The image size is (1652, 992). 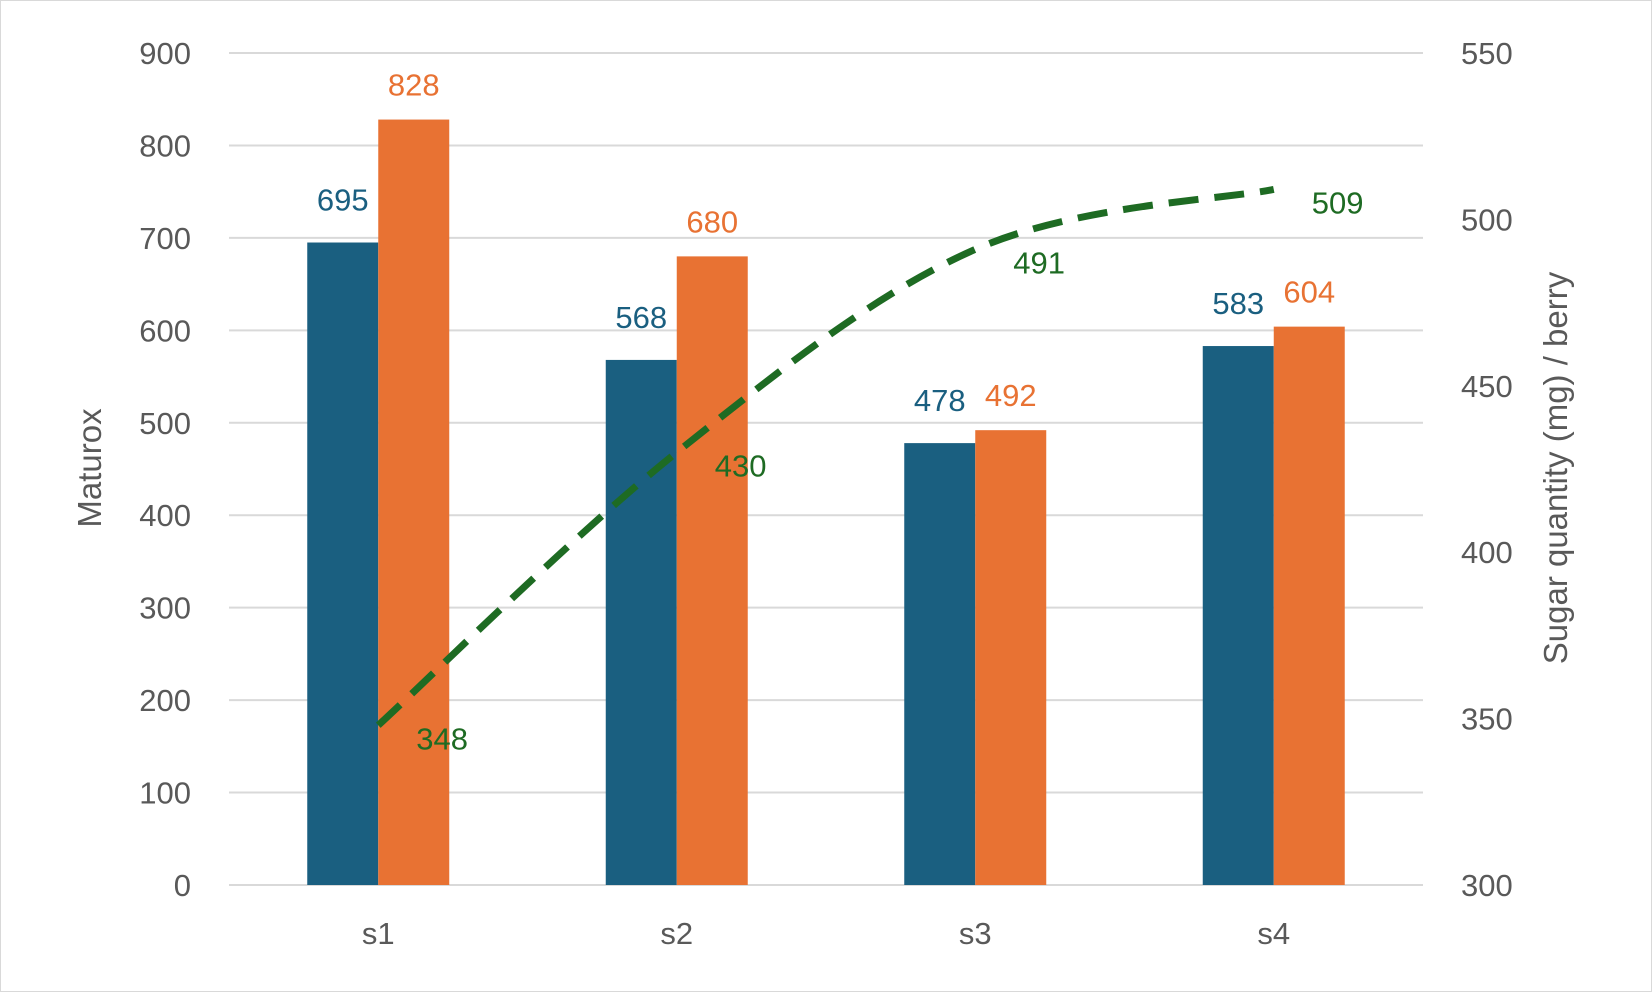 What do you see at coordinates (1338, 202) in the screenshot?
I see `line-data-label: 509` at bounding box center [1338, 202].